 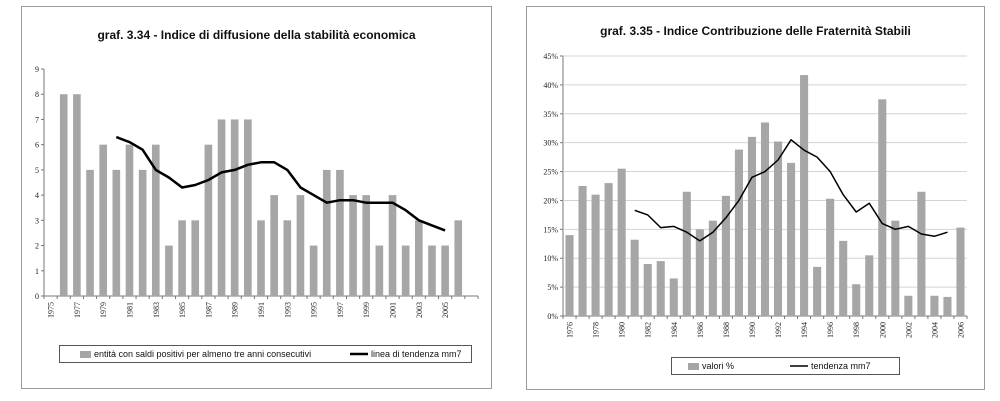 I want to click on x-tick-label: 1981, so click(x=129, y=310).